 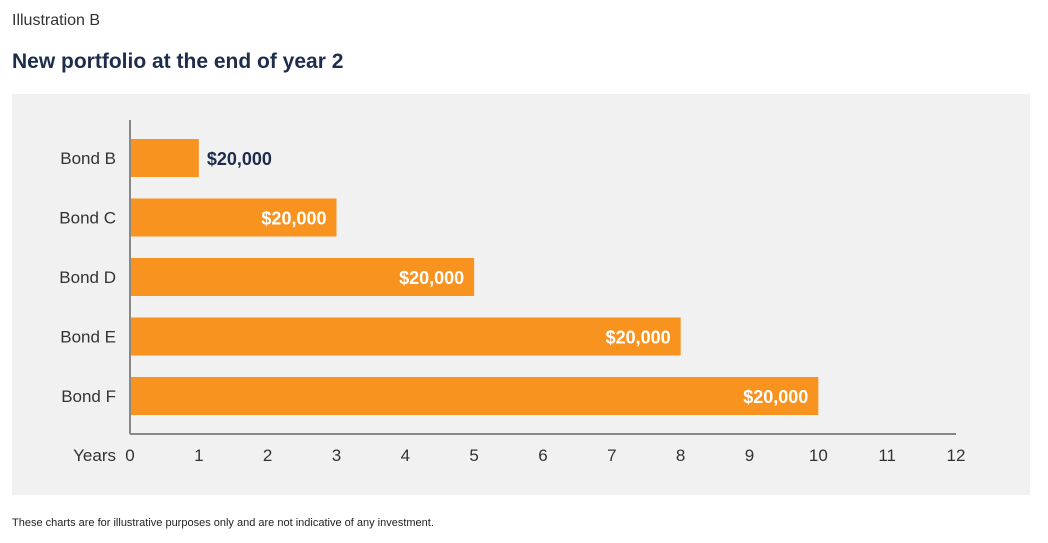 I want to click on x-tick-label: 0, so click(x=129, y=455).